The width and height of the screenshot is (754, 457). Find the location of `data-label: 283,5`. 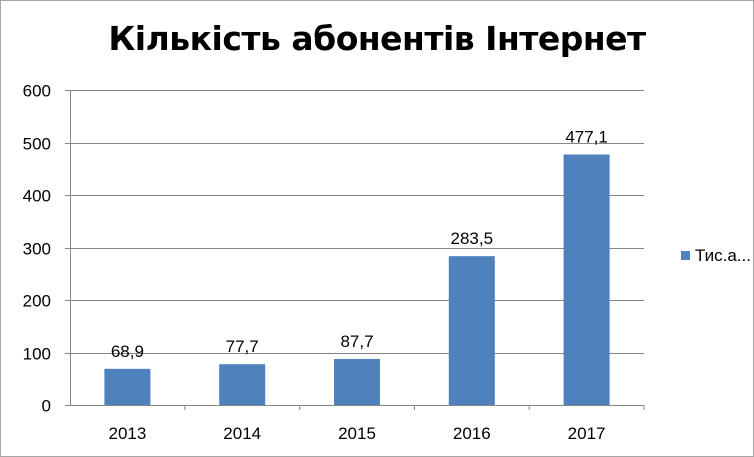

data-label: 283,5 is located at coordinates (472, 238).